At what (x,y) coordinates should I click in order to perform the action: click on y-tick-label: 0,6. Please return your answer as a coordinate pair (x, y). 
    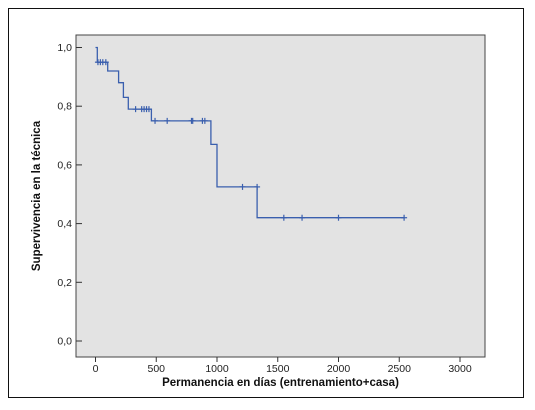
    Looking at the image, I should click on (64, 165).